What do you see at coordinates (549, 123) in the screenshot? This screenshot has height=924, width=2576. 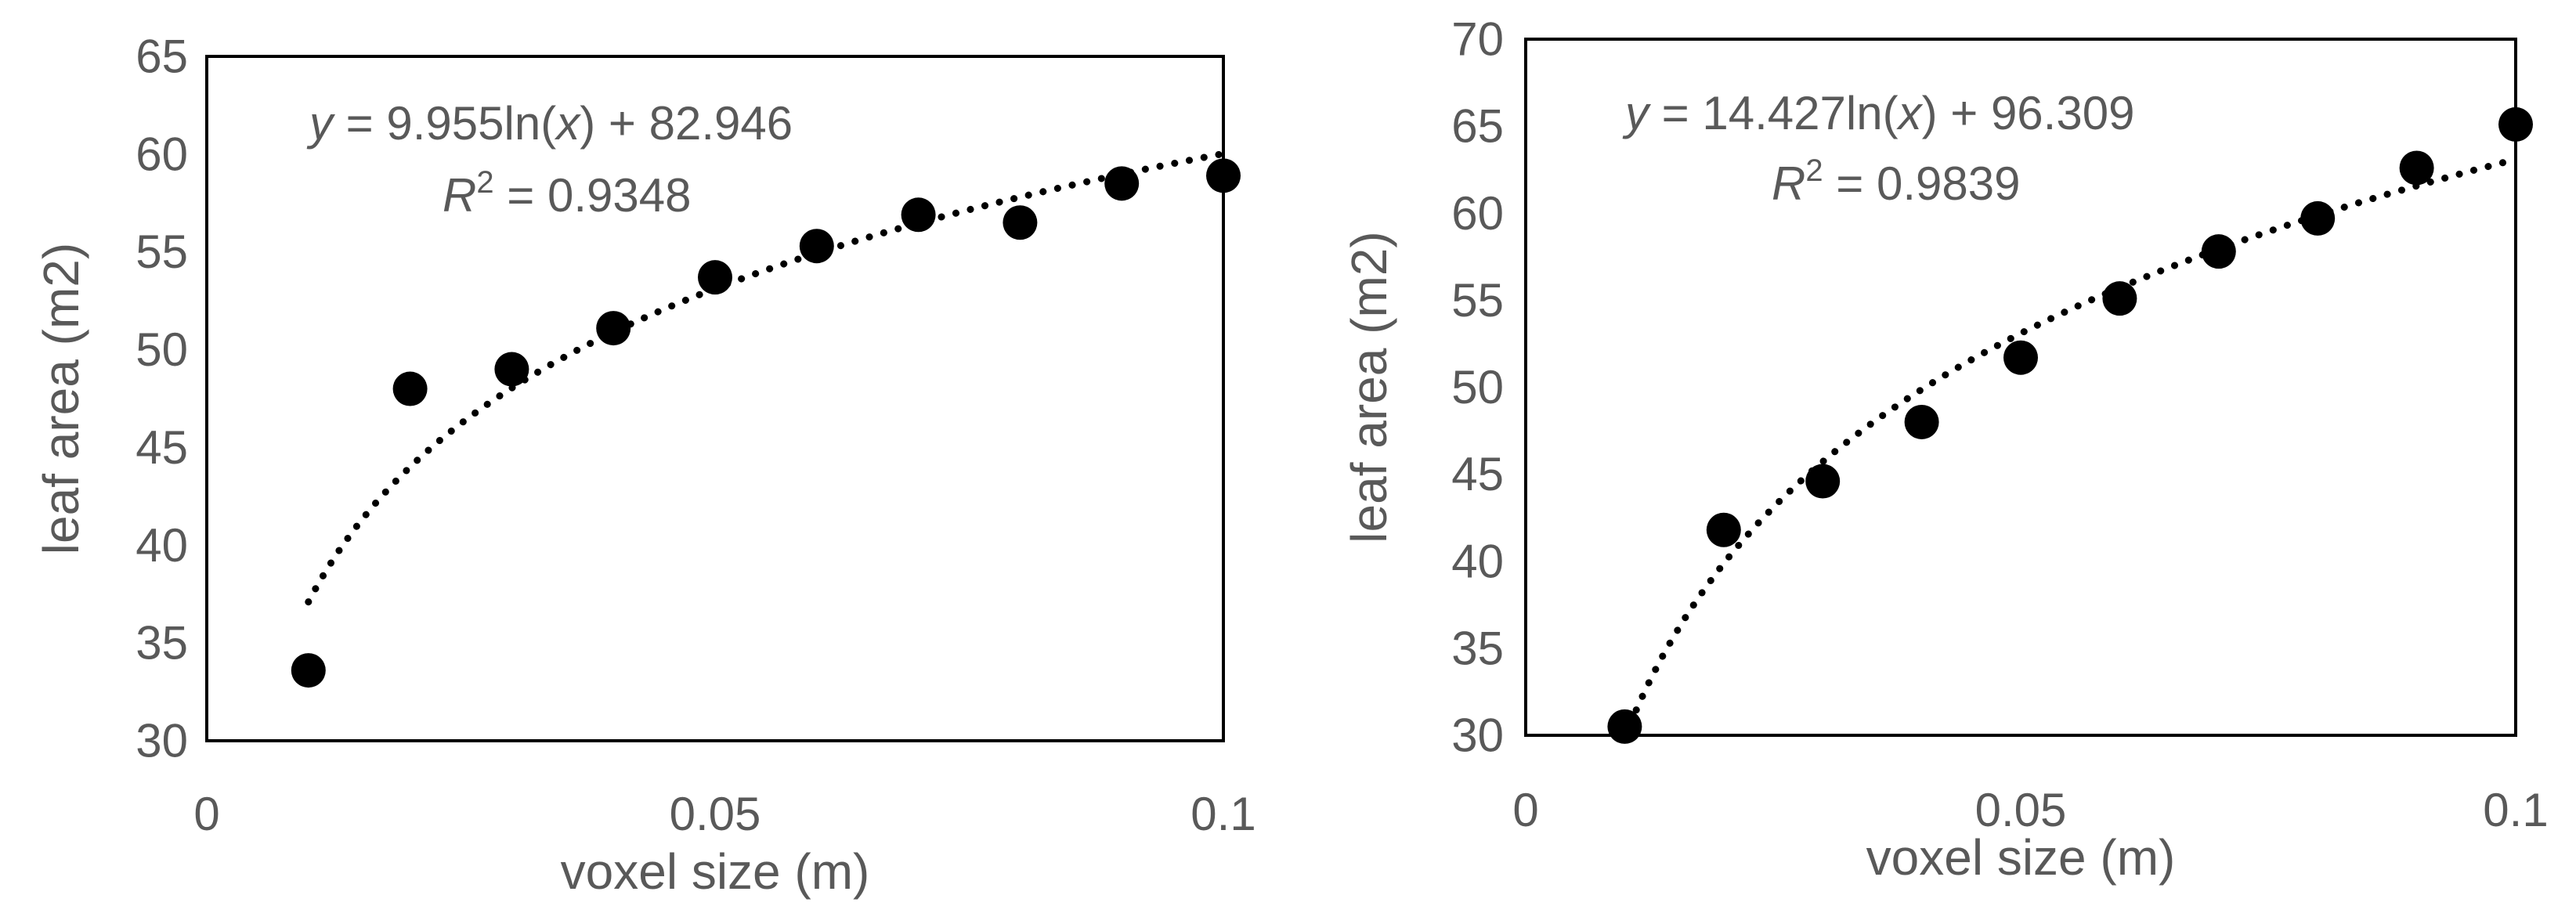 I see `trendline-equation: y = 9.955ln(x) + 82.946` at bounding box center [549, 123].